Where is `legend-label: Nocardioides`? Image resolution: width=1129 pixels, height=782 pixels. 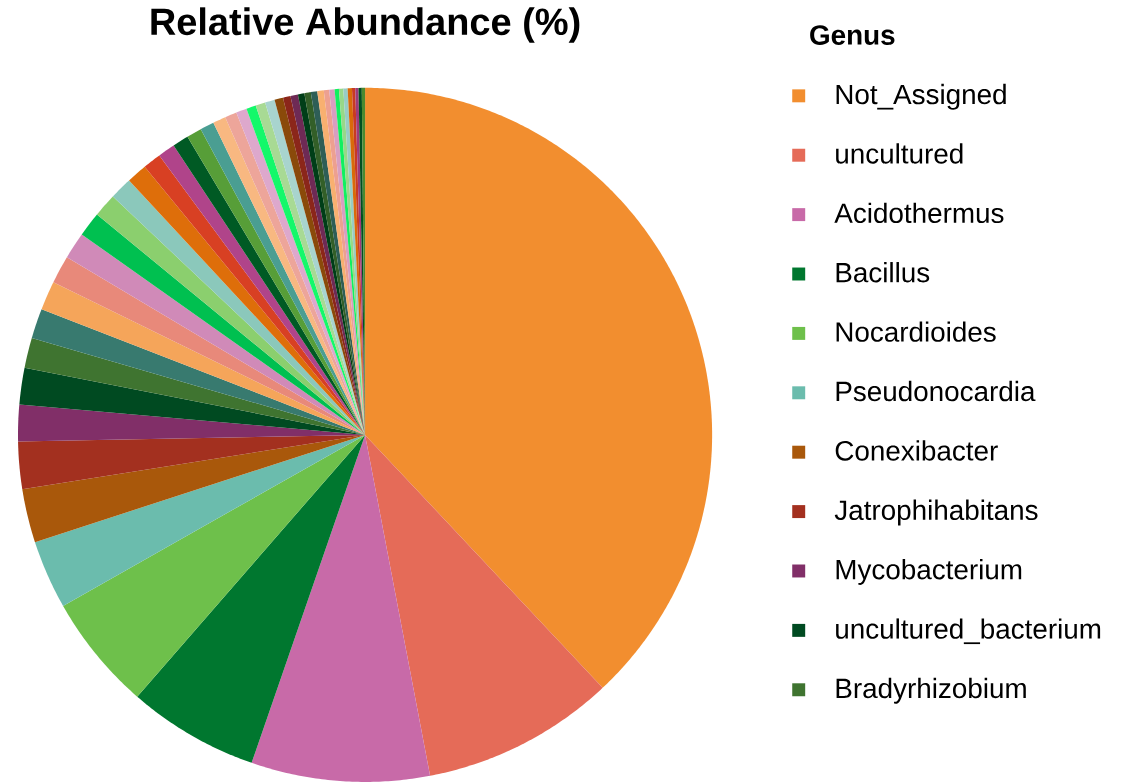
legend-label: Nocardioides is located at coordinates (916, 331).